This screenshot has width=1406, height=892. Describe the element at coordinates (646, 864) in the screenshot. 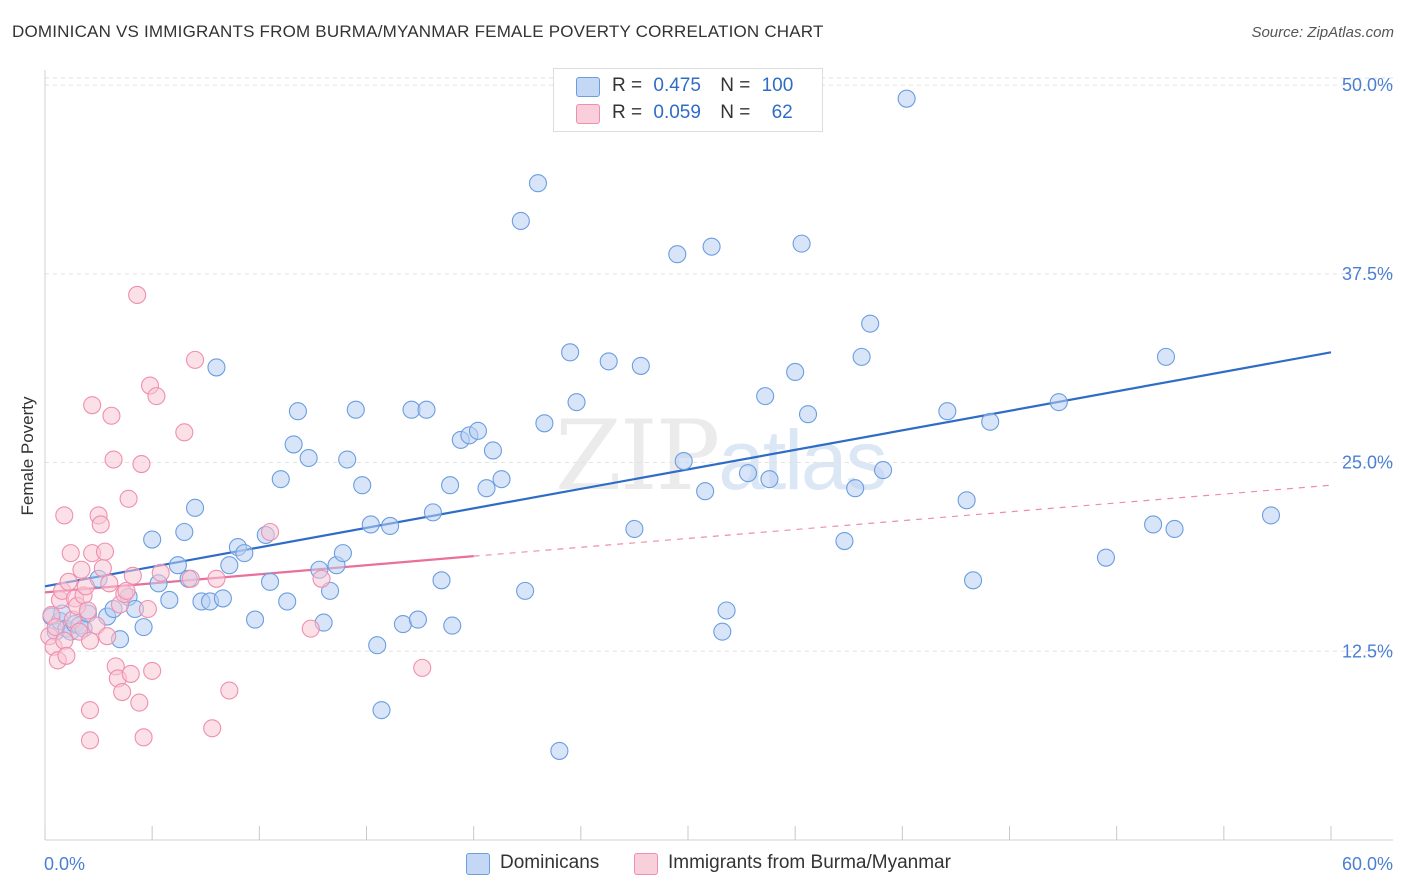

I see `bottom-legend-swatch-burma` at that location.